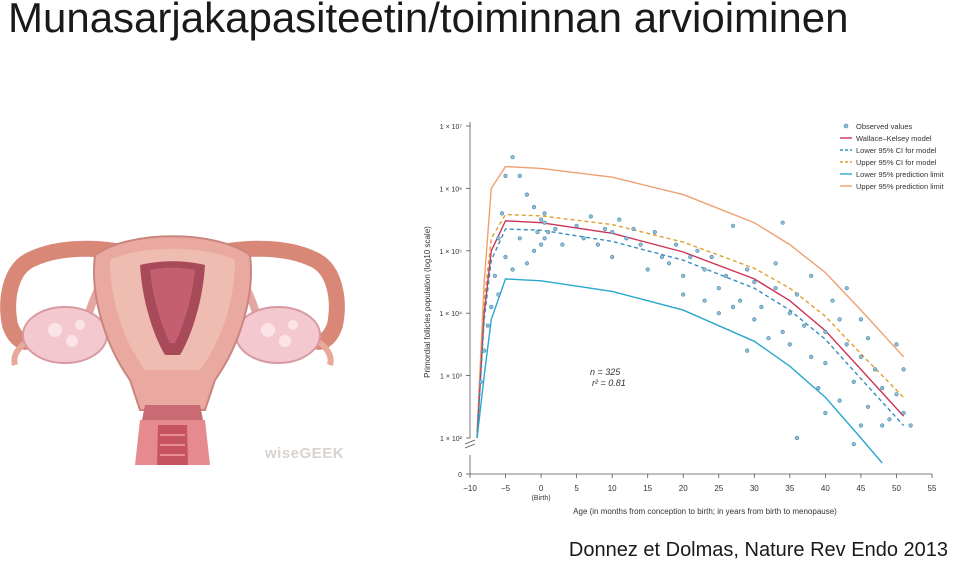  What do you see at coordinates (172, 350) in the screenshot?
I see `uterus-illustration` at bounding box center [172, 350].